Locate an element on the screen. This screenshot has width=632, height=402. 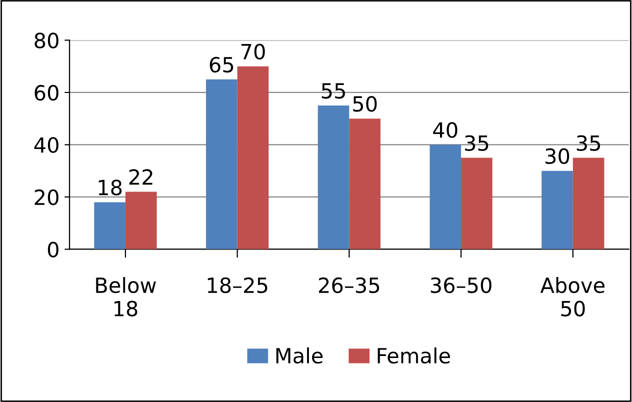
data-label: 65 is located at coordinates (222, 64).